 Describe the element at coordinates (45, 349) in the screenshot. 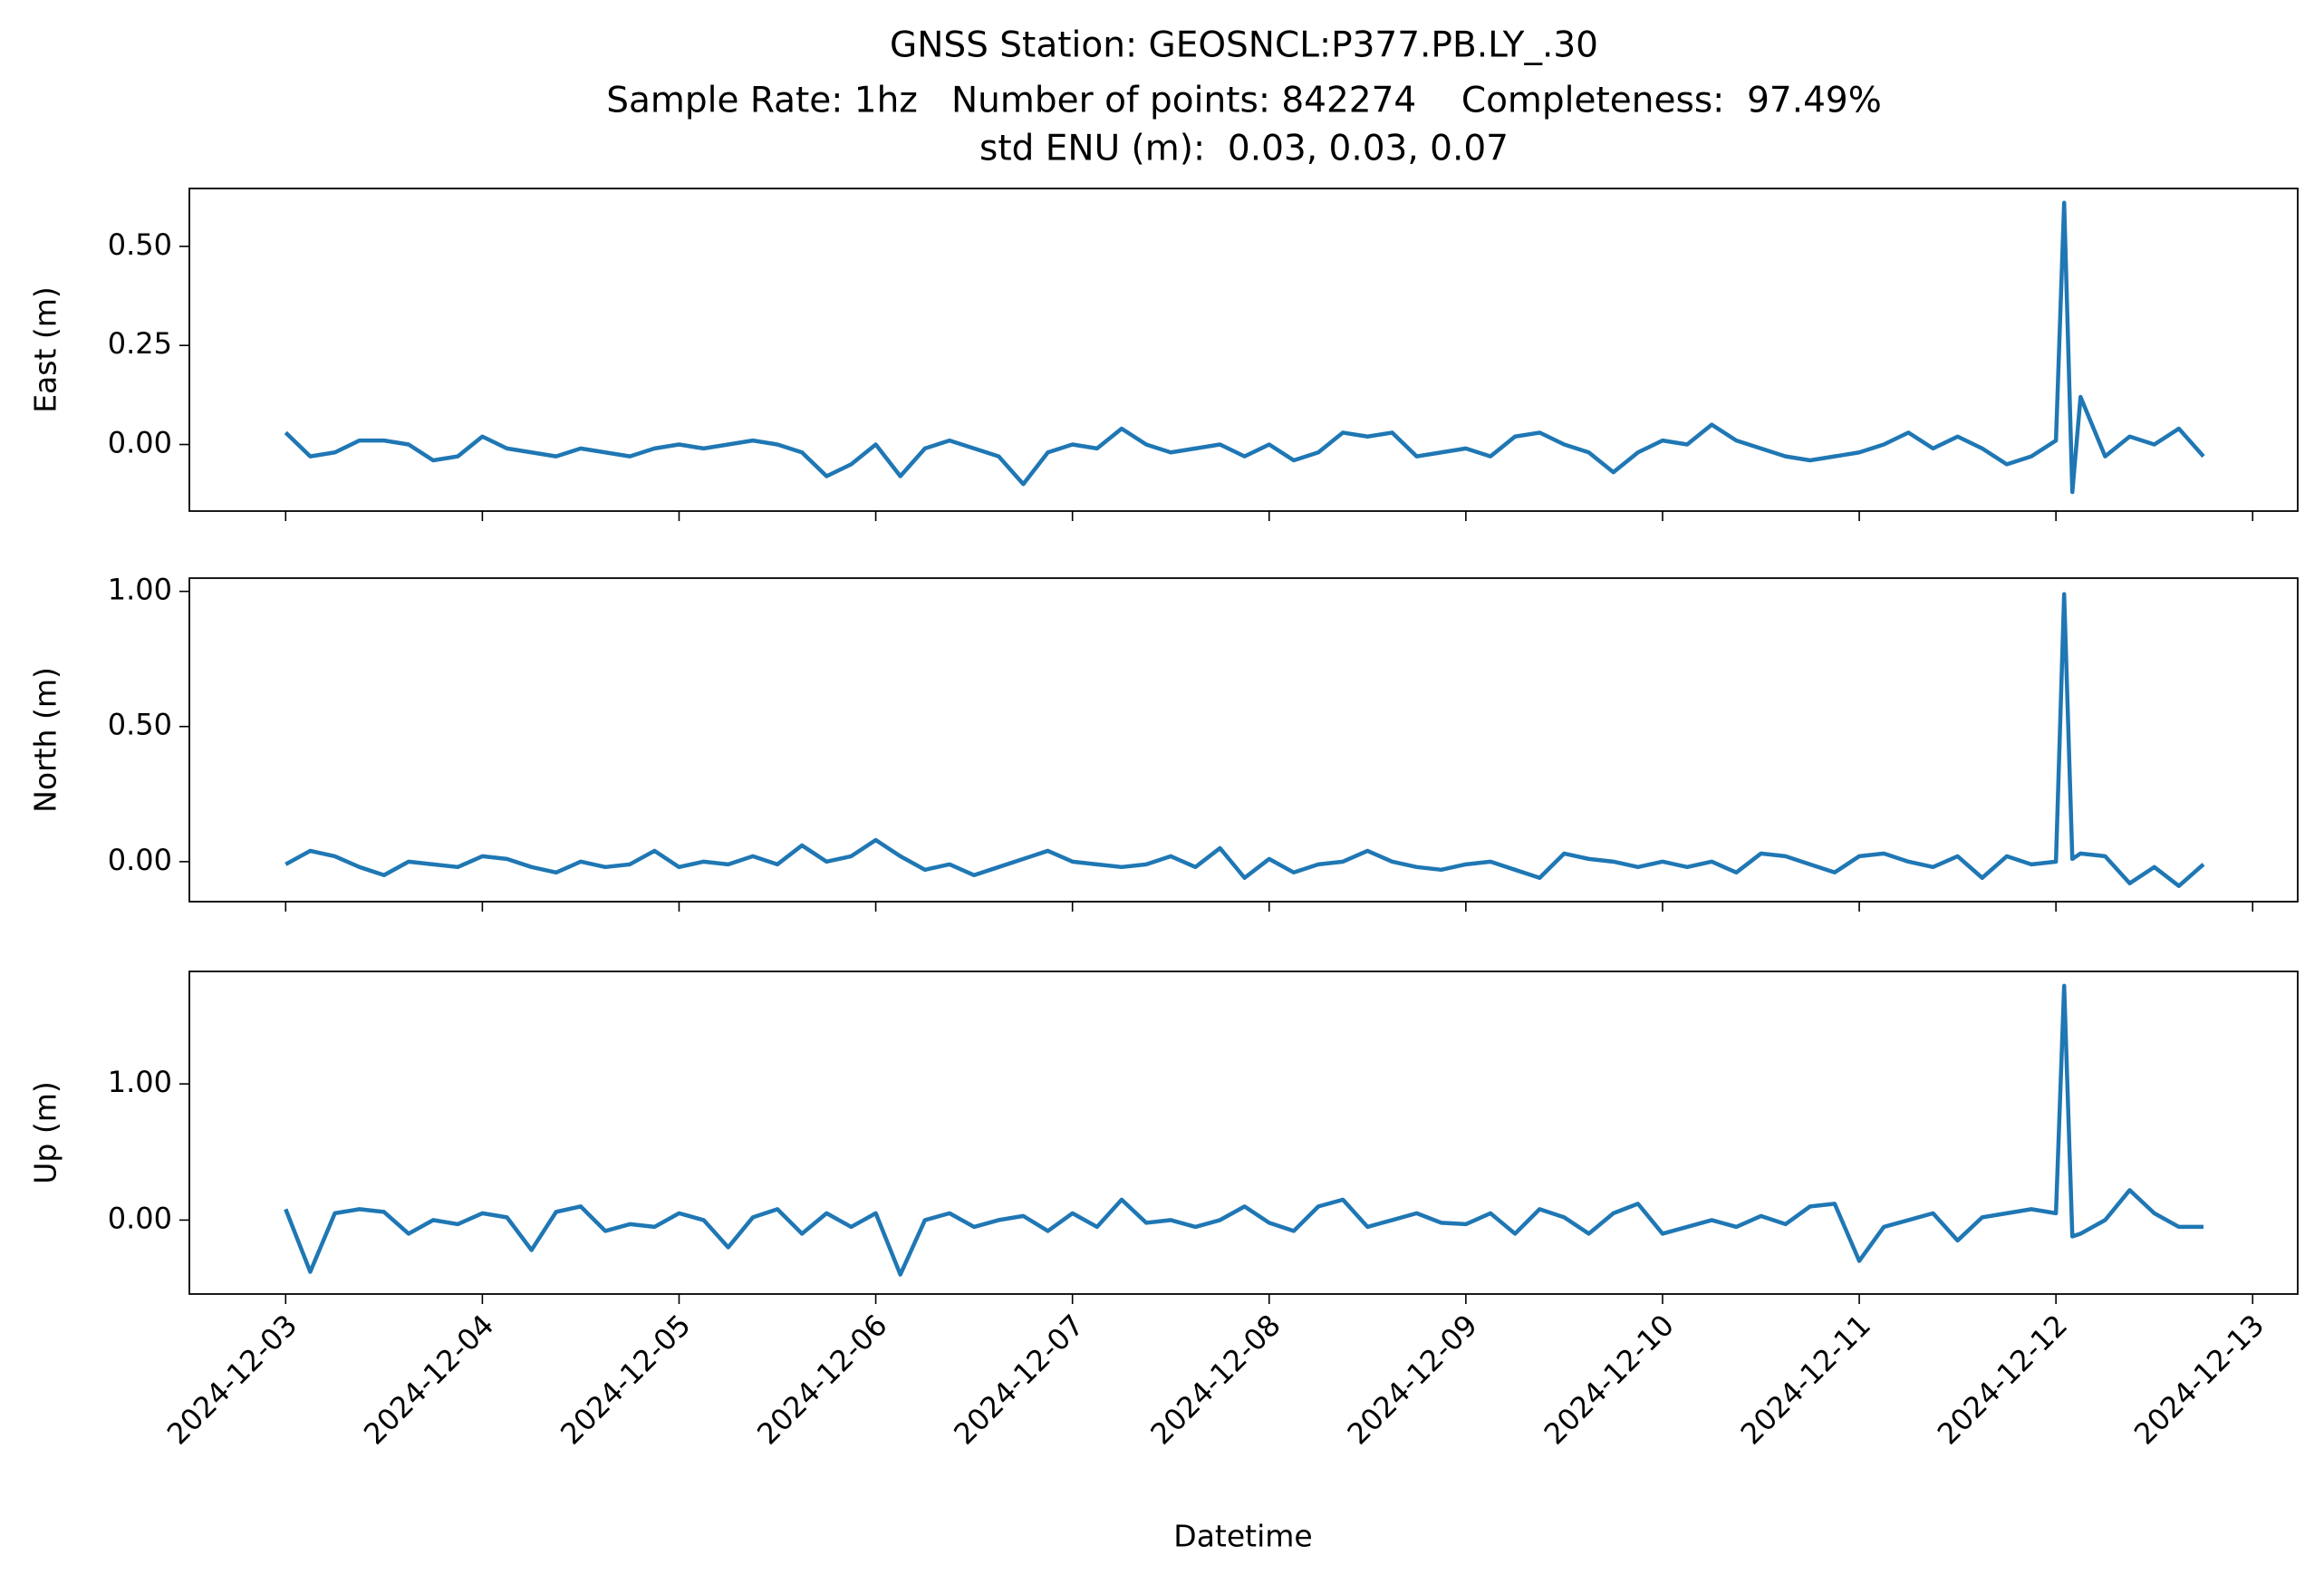

I see `y-axis-label: East (m)` at that location.